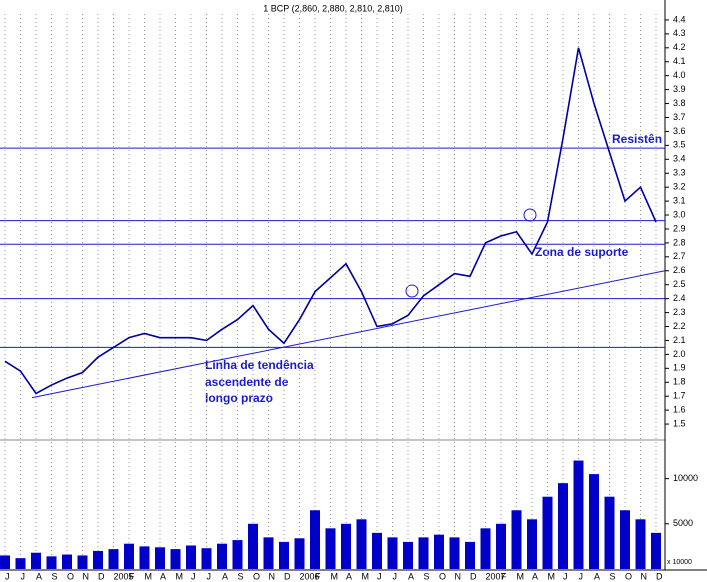 This screenshot has height=582, width=707. Describe the element at coordinates (679, 131) in the screenshot. I see `y-tick-label: 3.6` at that location.